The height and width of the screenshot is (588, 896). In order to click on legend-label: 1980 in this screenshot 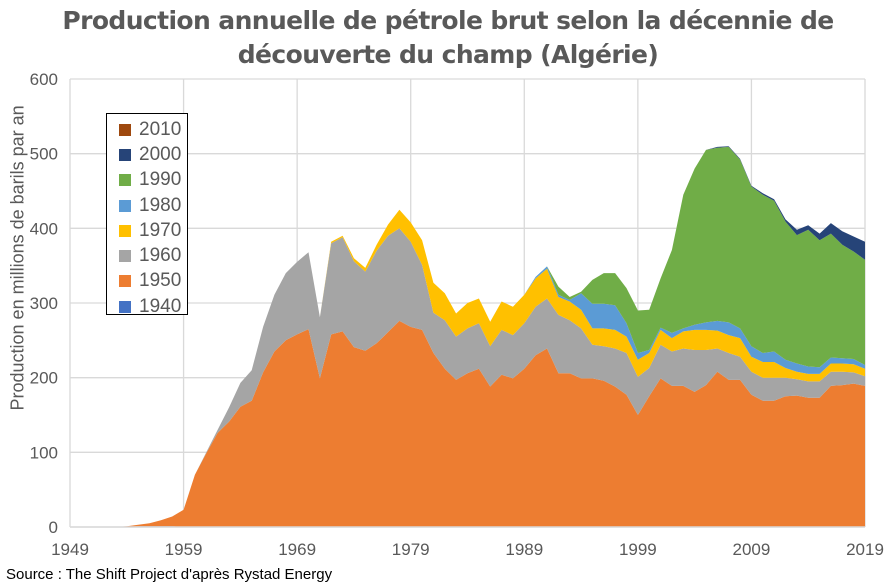, I will do `click(160, 205)`.